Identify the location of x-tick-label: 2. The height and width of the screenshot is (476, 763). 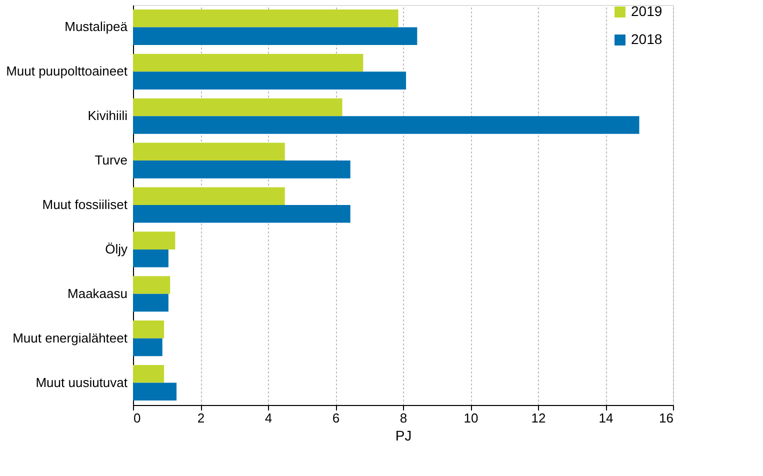
(201, 418).